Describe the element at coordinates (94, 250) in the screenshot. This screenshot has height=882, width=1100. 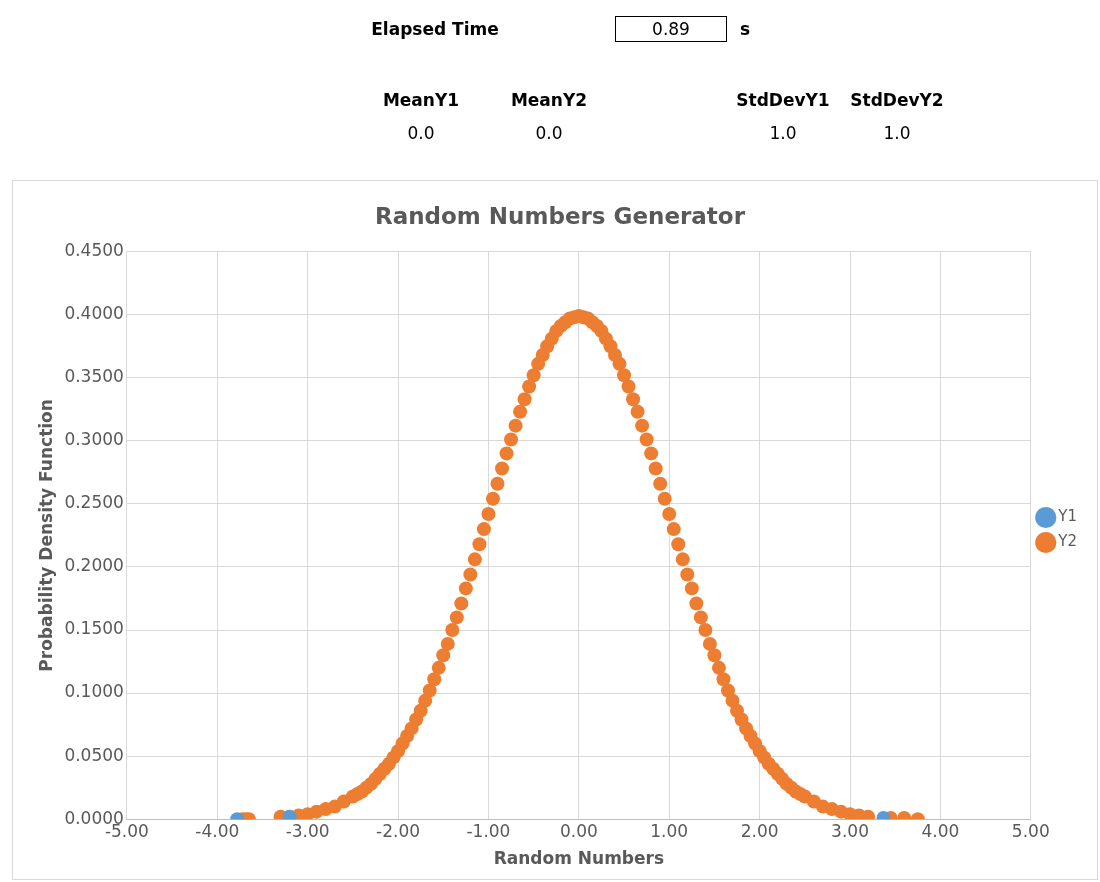
I see `y-tick-label: 0.4500` at that location.